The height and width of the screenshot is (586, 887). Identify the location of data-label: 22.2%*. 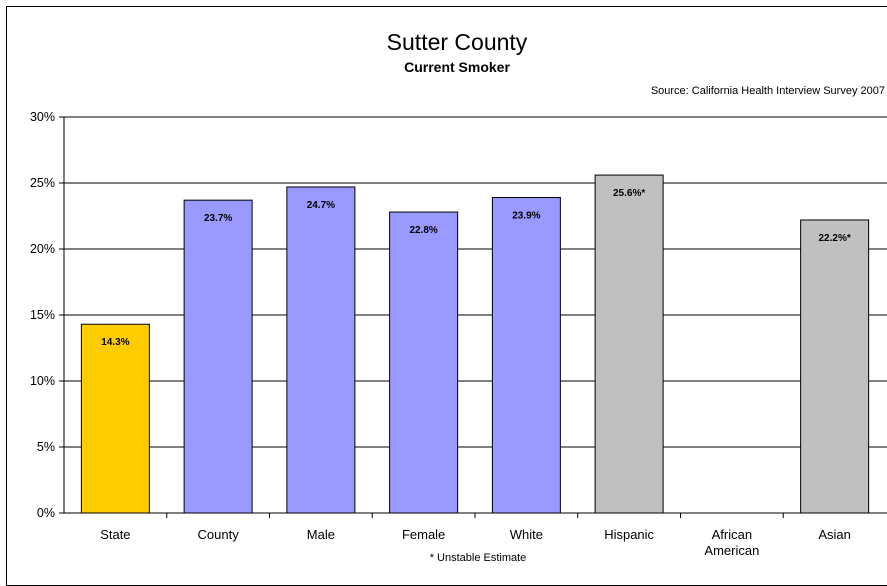
(835, 238).